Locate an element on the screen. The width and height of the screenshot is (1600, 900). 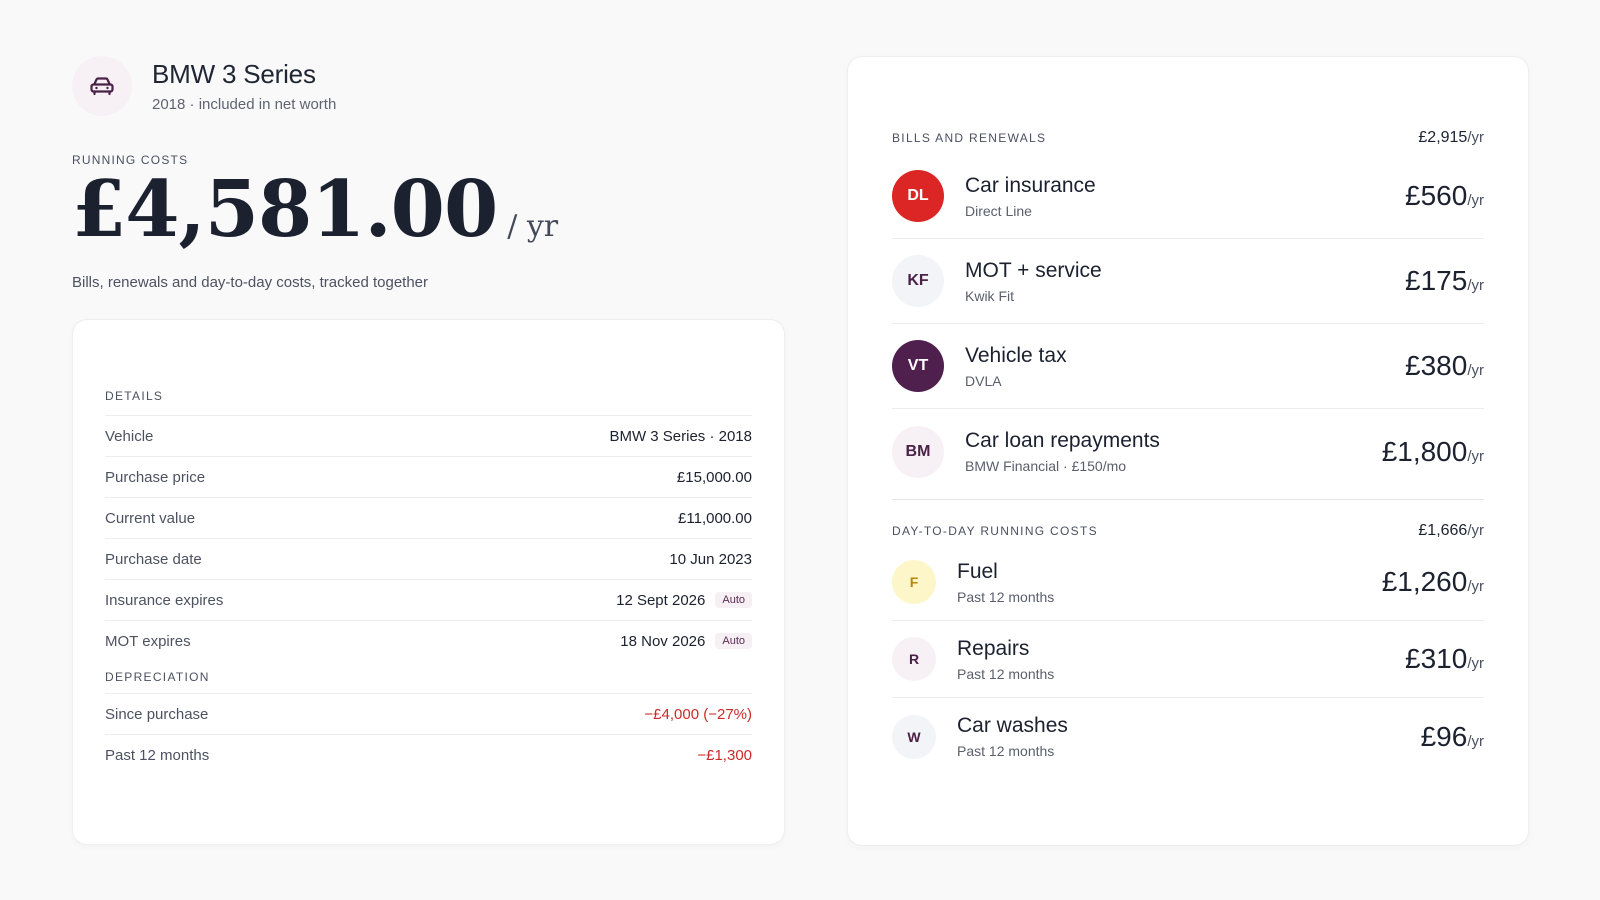
bill-amount: £560/yr is located at coordinates (1444, 196).